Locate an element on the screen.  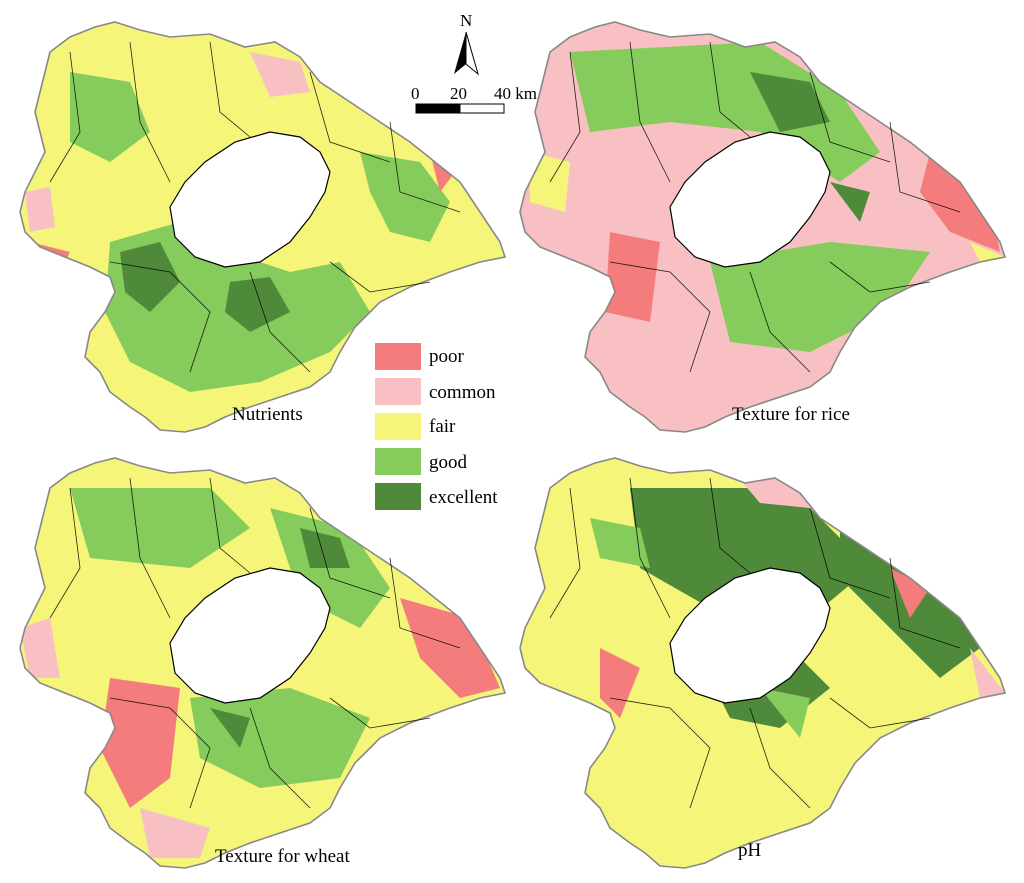
legend-label-good: good is located at coordinates (448, 462).